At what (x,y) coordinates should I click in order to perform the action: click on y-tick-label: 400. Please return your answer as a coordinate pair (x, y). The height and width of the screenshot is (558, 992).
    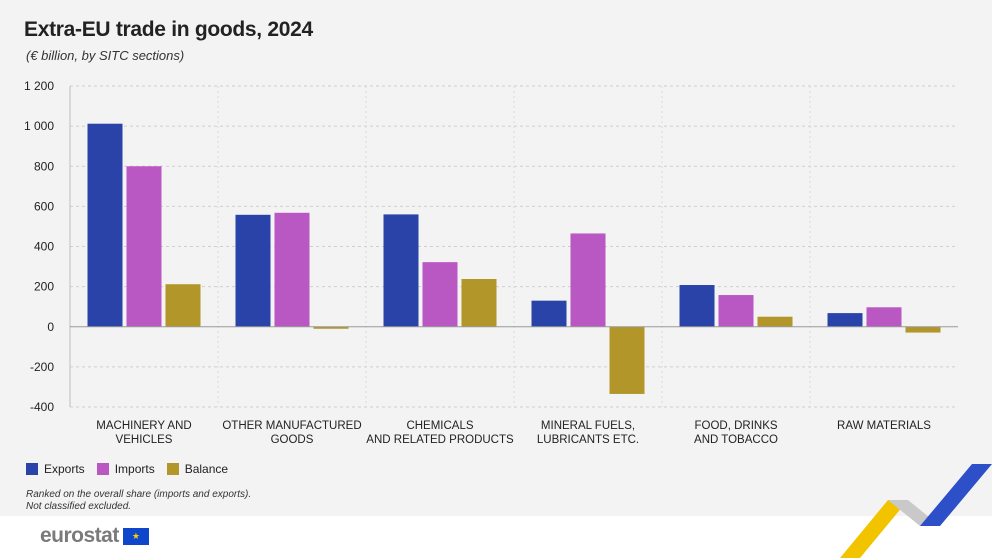
    Looking at the image, I should click on (44, 247).